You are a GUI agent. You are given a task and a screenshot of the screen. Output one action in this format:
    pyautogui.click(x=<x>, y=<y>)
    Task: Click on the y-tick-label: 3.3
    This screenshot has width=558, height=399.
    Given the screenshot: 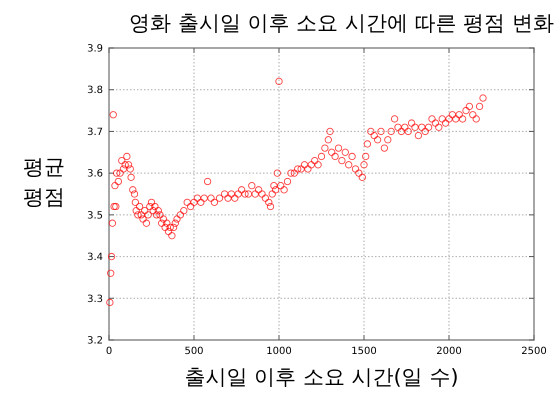 What is the action you would take?
    pyautogui.click(x=95, y=299)
    